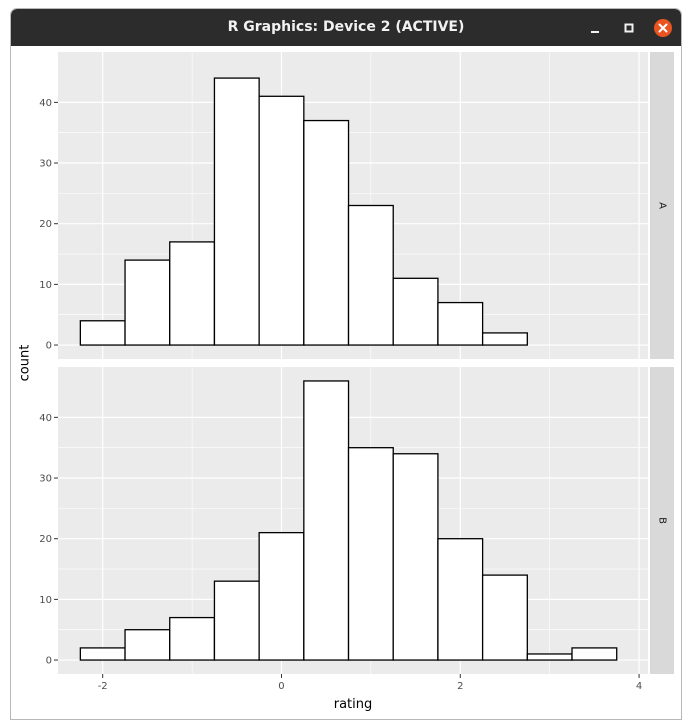  I want to click on close-icon, so click(663, 28).